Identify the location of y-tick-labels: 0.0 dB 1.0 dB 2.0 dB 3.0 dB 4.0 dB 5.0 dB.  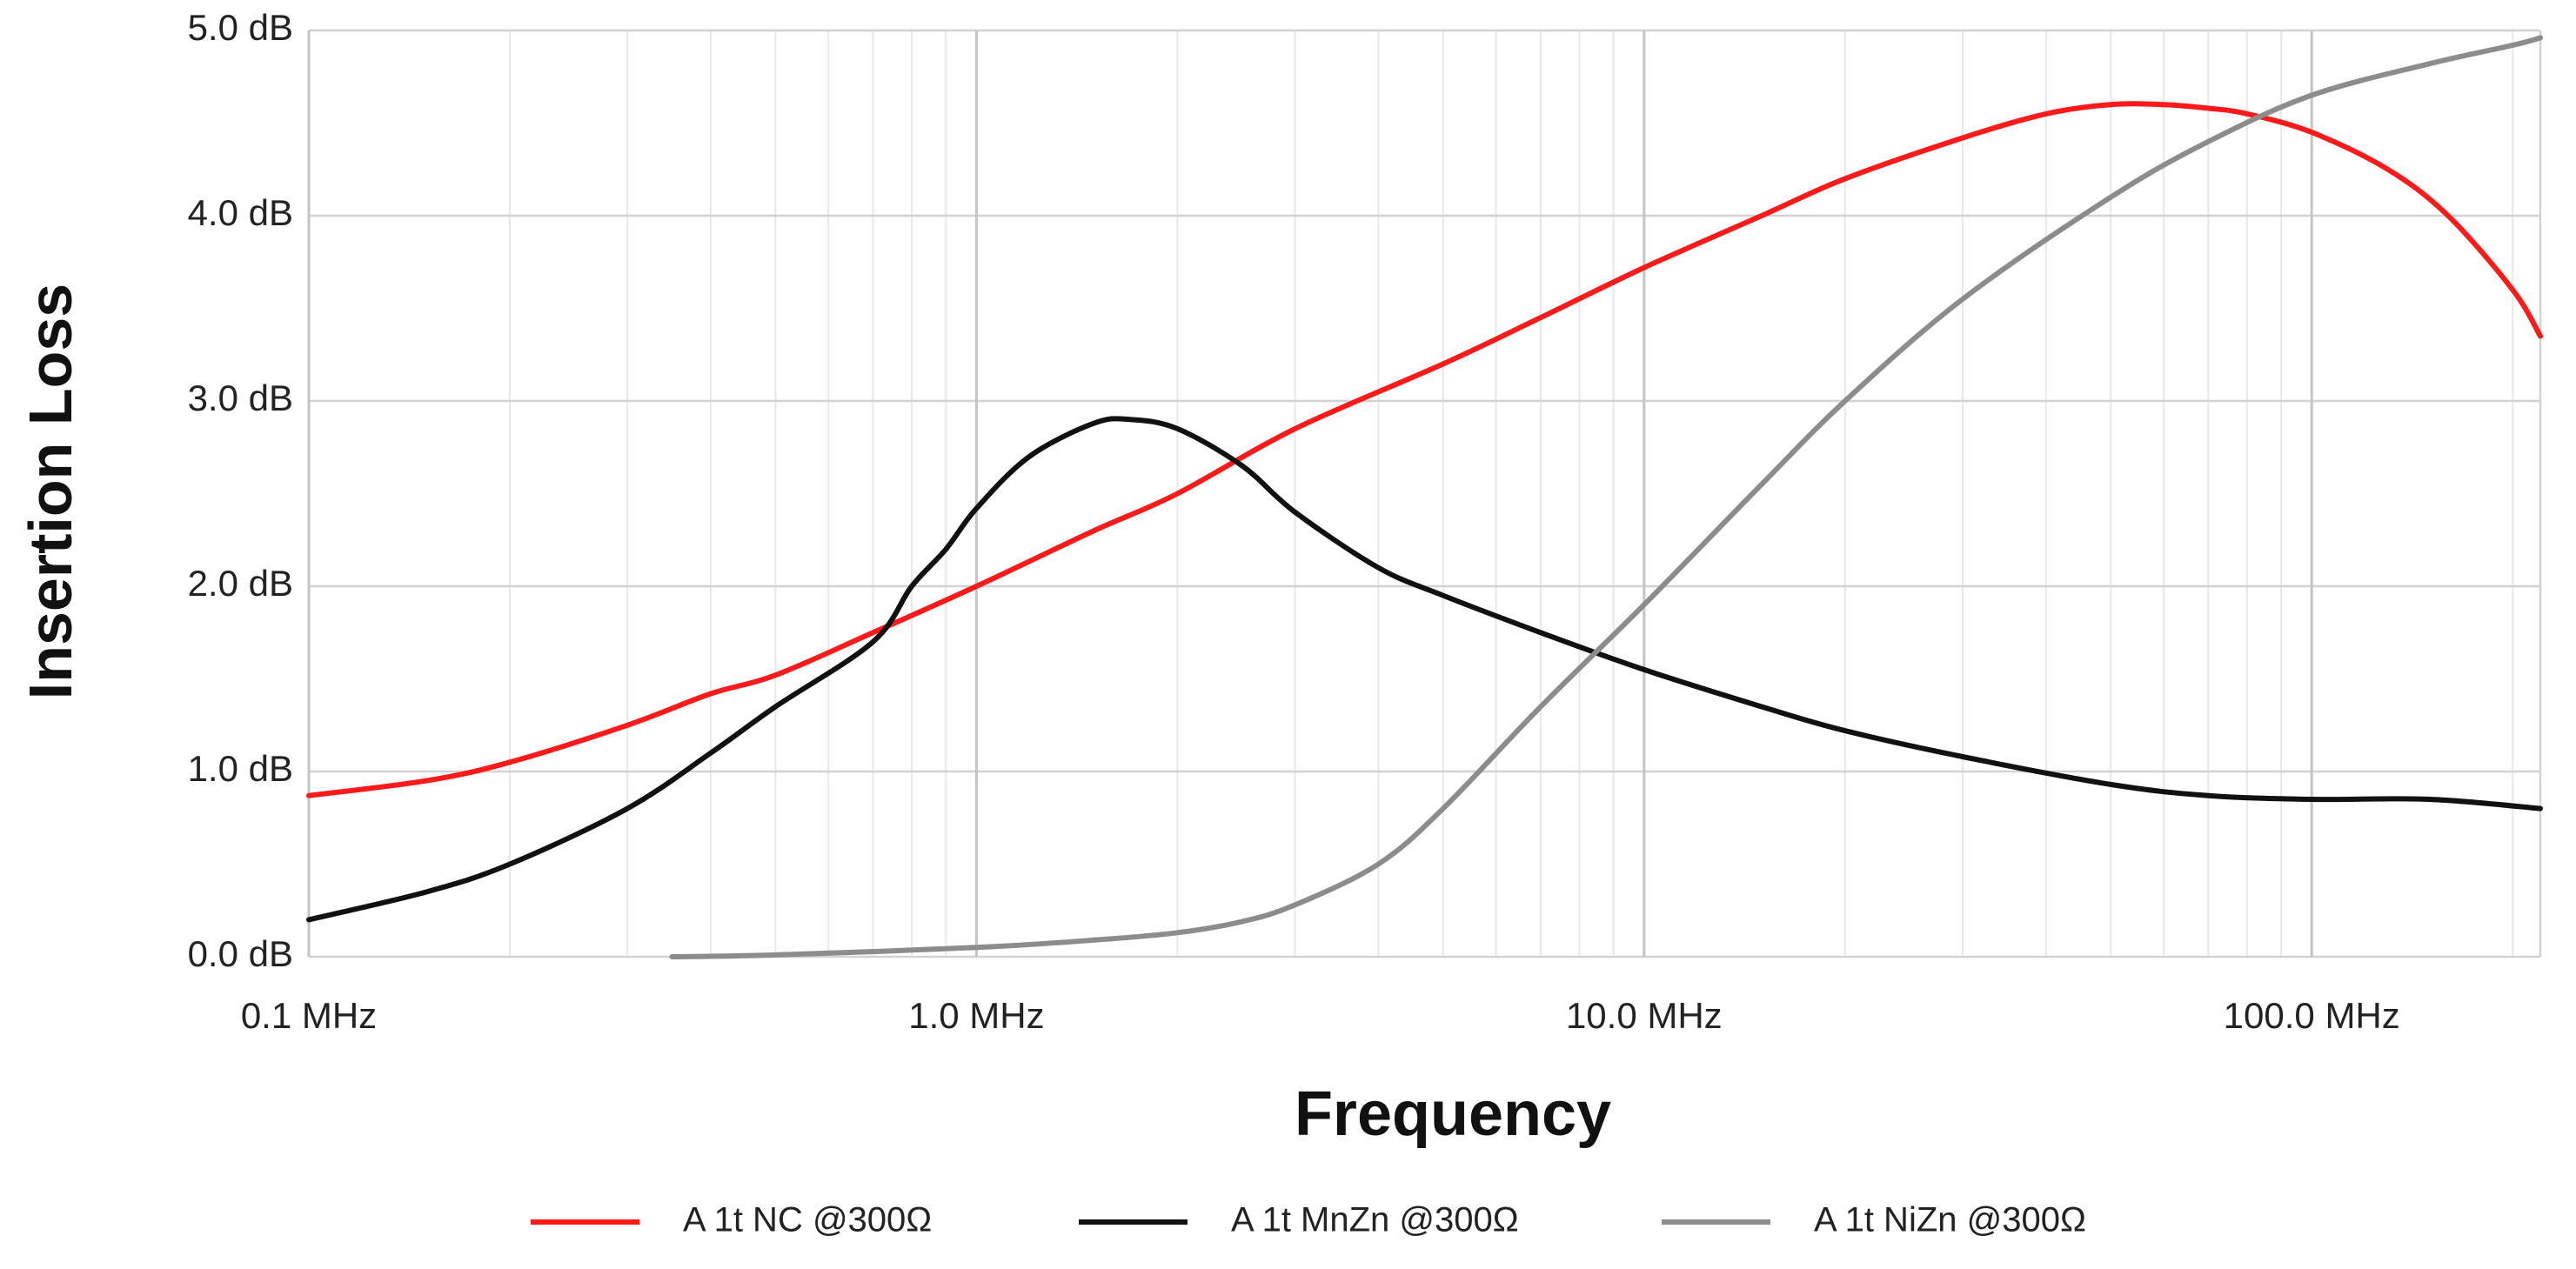
(240, 490).